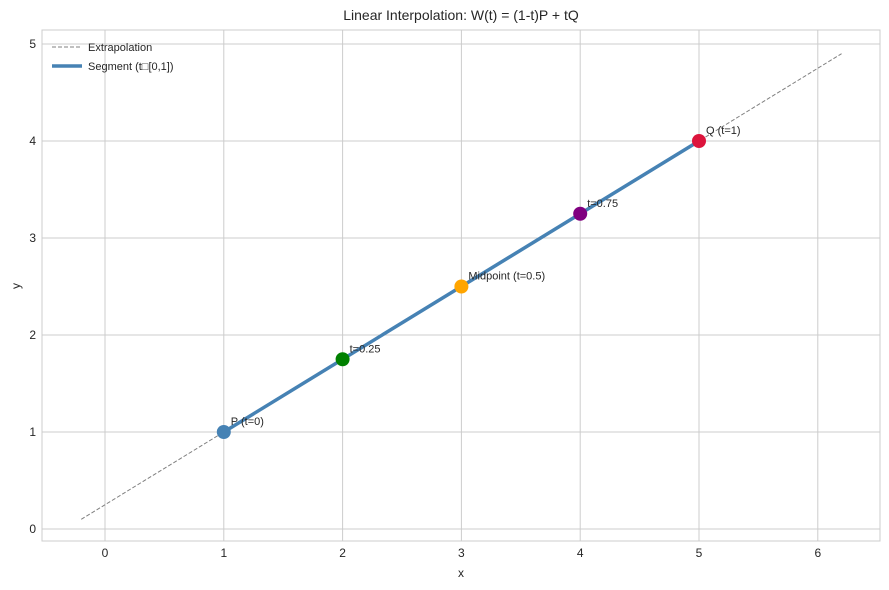 The height and width of the screenshot is (590, 889). What do you see at coordinates (120, 48) in the screenshot?
I see `legend-label-extrapolation: Extrapolation` at bounding box center [120, 48].